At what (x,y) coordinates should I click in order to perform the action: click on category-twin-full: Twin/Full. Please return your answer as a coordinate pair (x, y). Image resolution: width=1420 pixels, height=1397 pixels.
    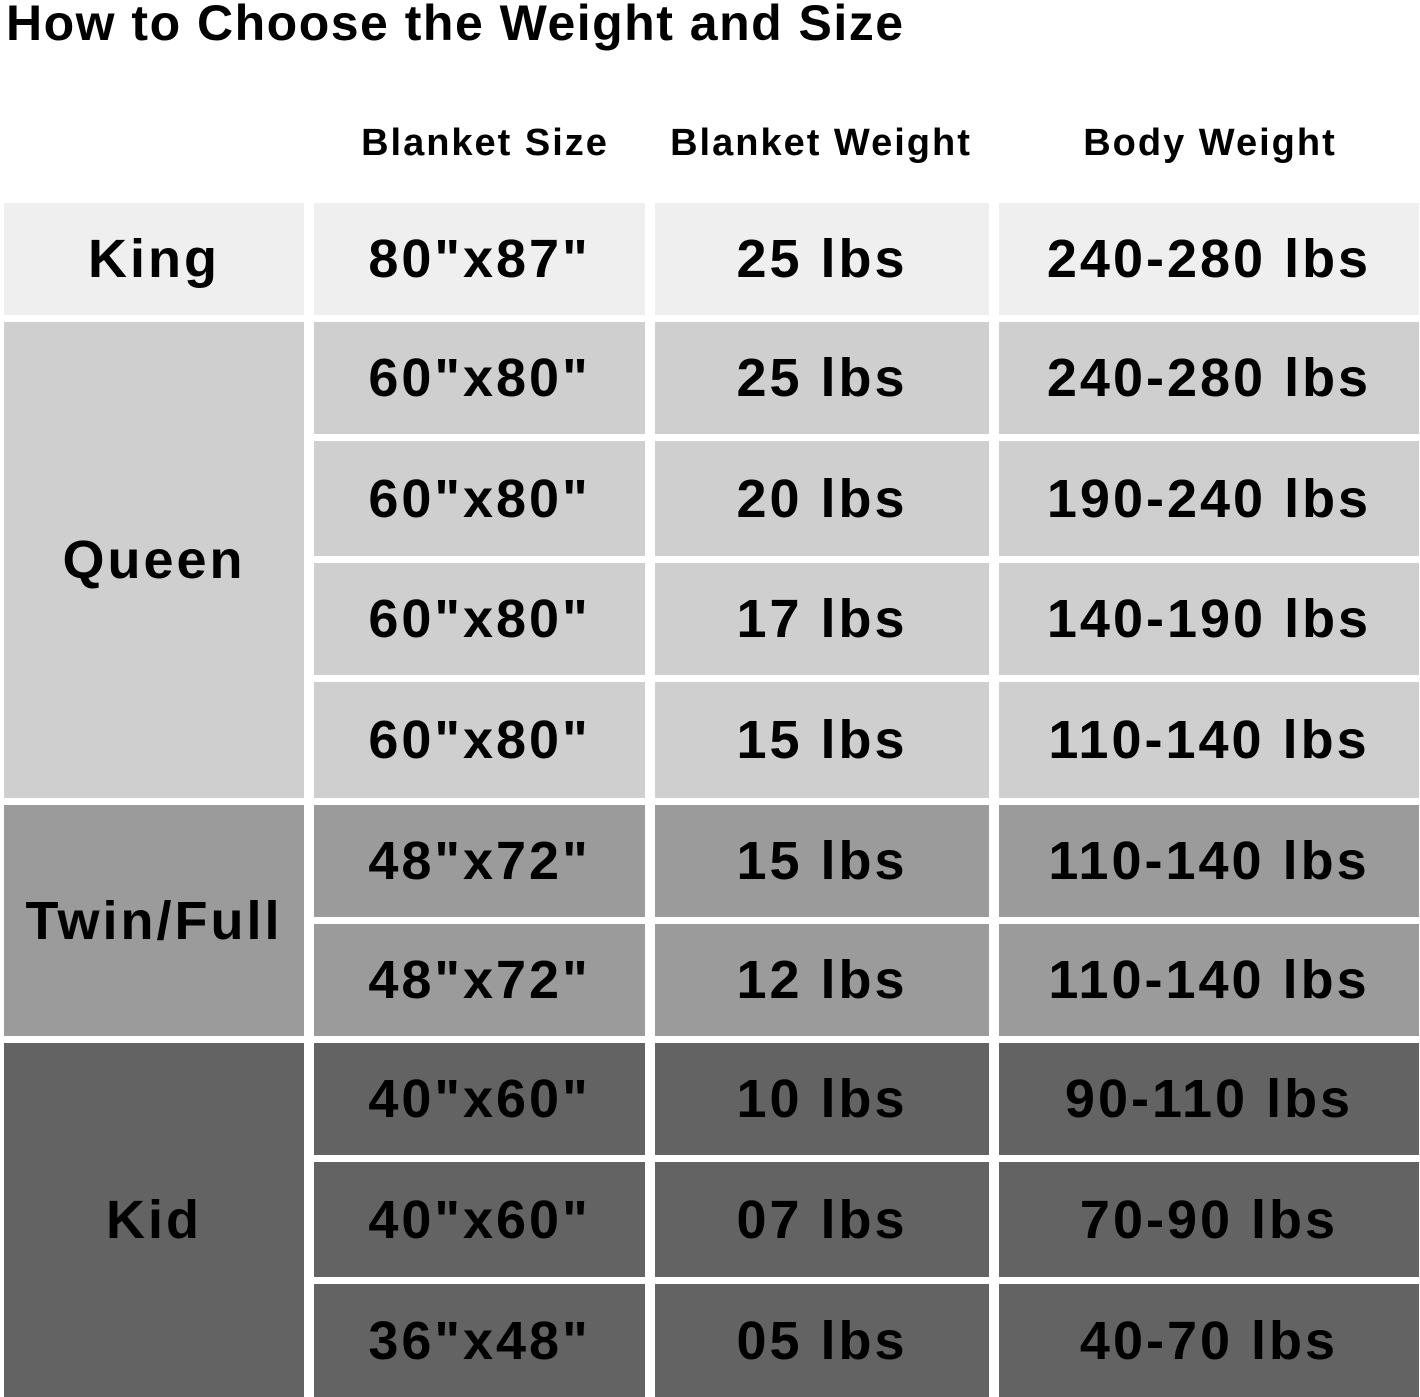
    Looking at the image, I should click on (154, 920).